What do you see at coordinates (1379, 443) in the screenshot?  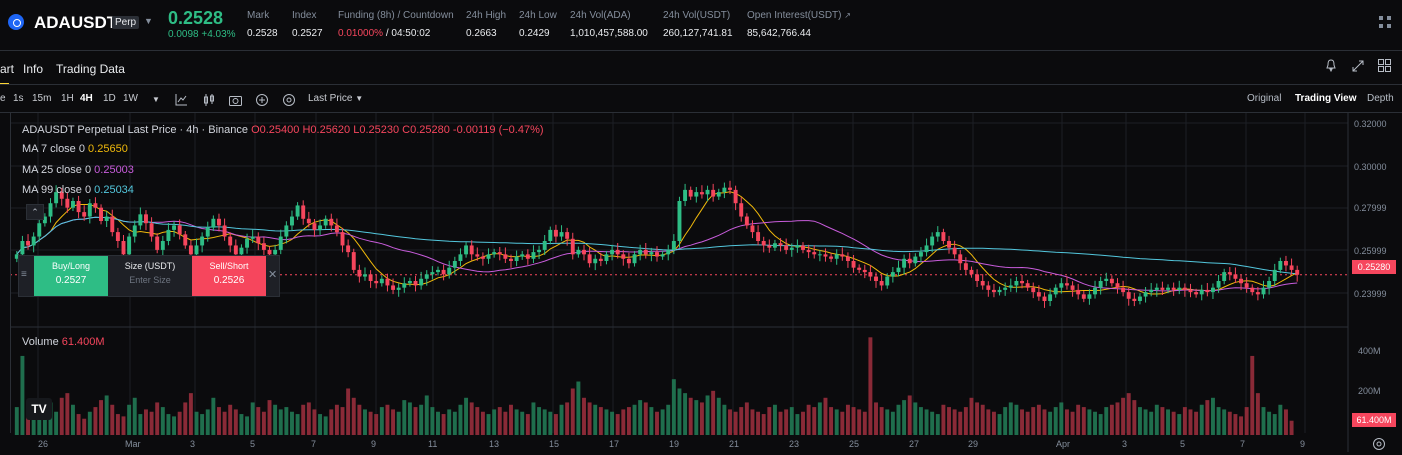 I see `chart-settings-icon` at bounding box center [1379, 443].